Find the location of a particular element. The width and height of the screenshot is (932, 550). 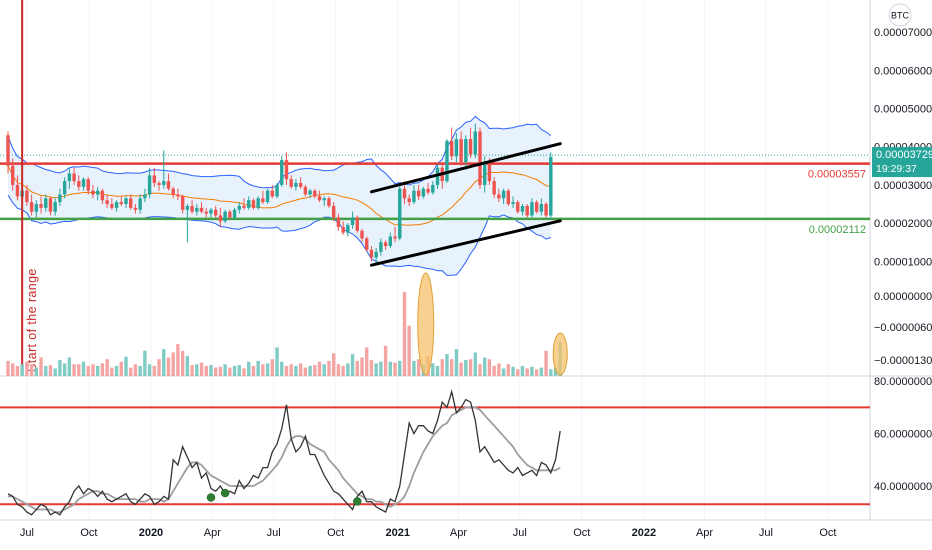

price-axis-tick: 0.00001000 is located at coordinates (903, 262).